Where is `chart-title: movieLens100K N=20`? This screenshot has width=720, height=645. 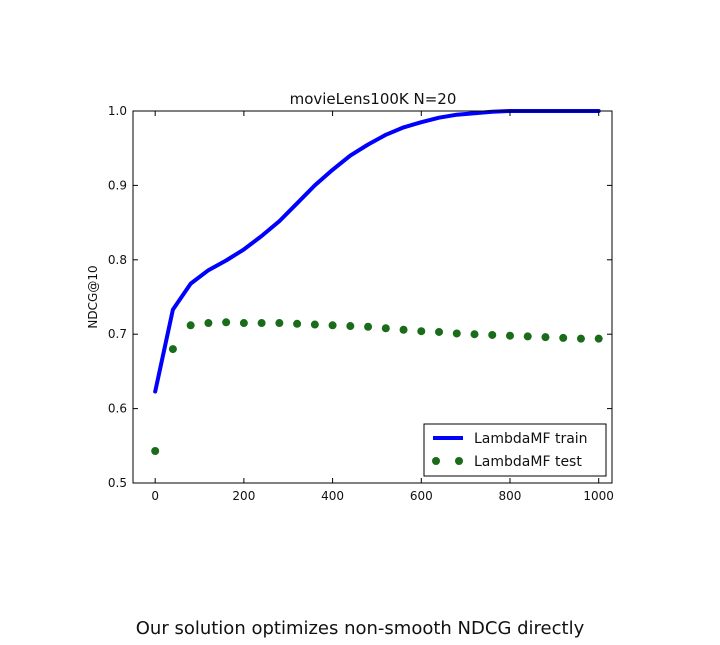
chart-title: movieLens100K N=20 is located at coordinates (373, 99).